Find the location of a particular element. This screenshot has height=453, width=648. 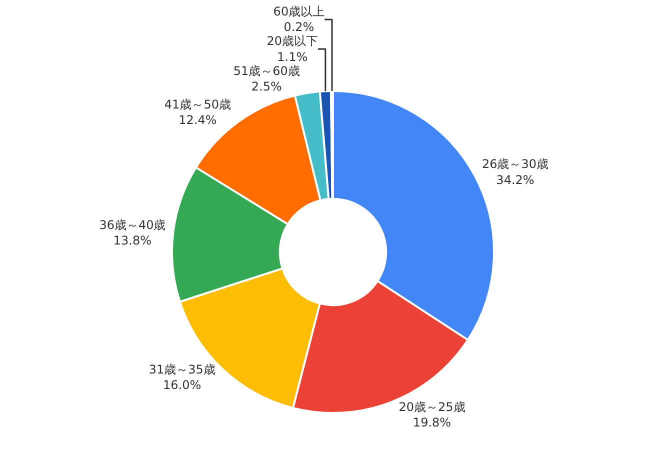

slice-label: 26歳～30歳 is located at coordinates (515, 164).